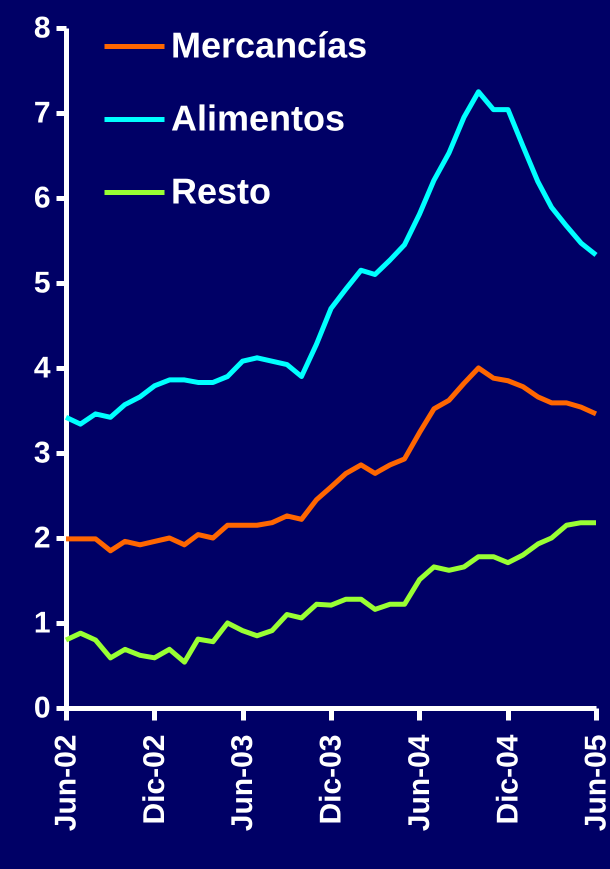  Describe the element at coordinates (42, 283) in the screenshot. I see `y-tick-label: 5` at that location.